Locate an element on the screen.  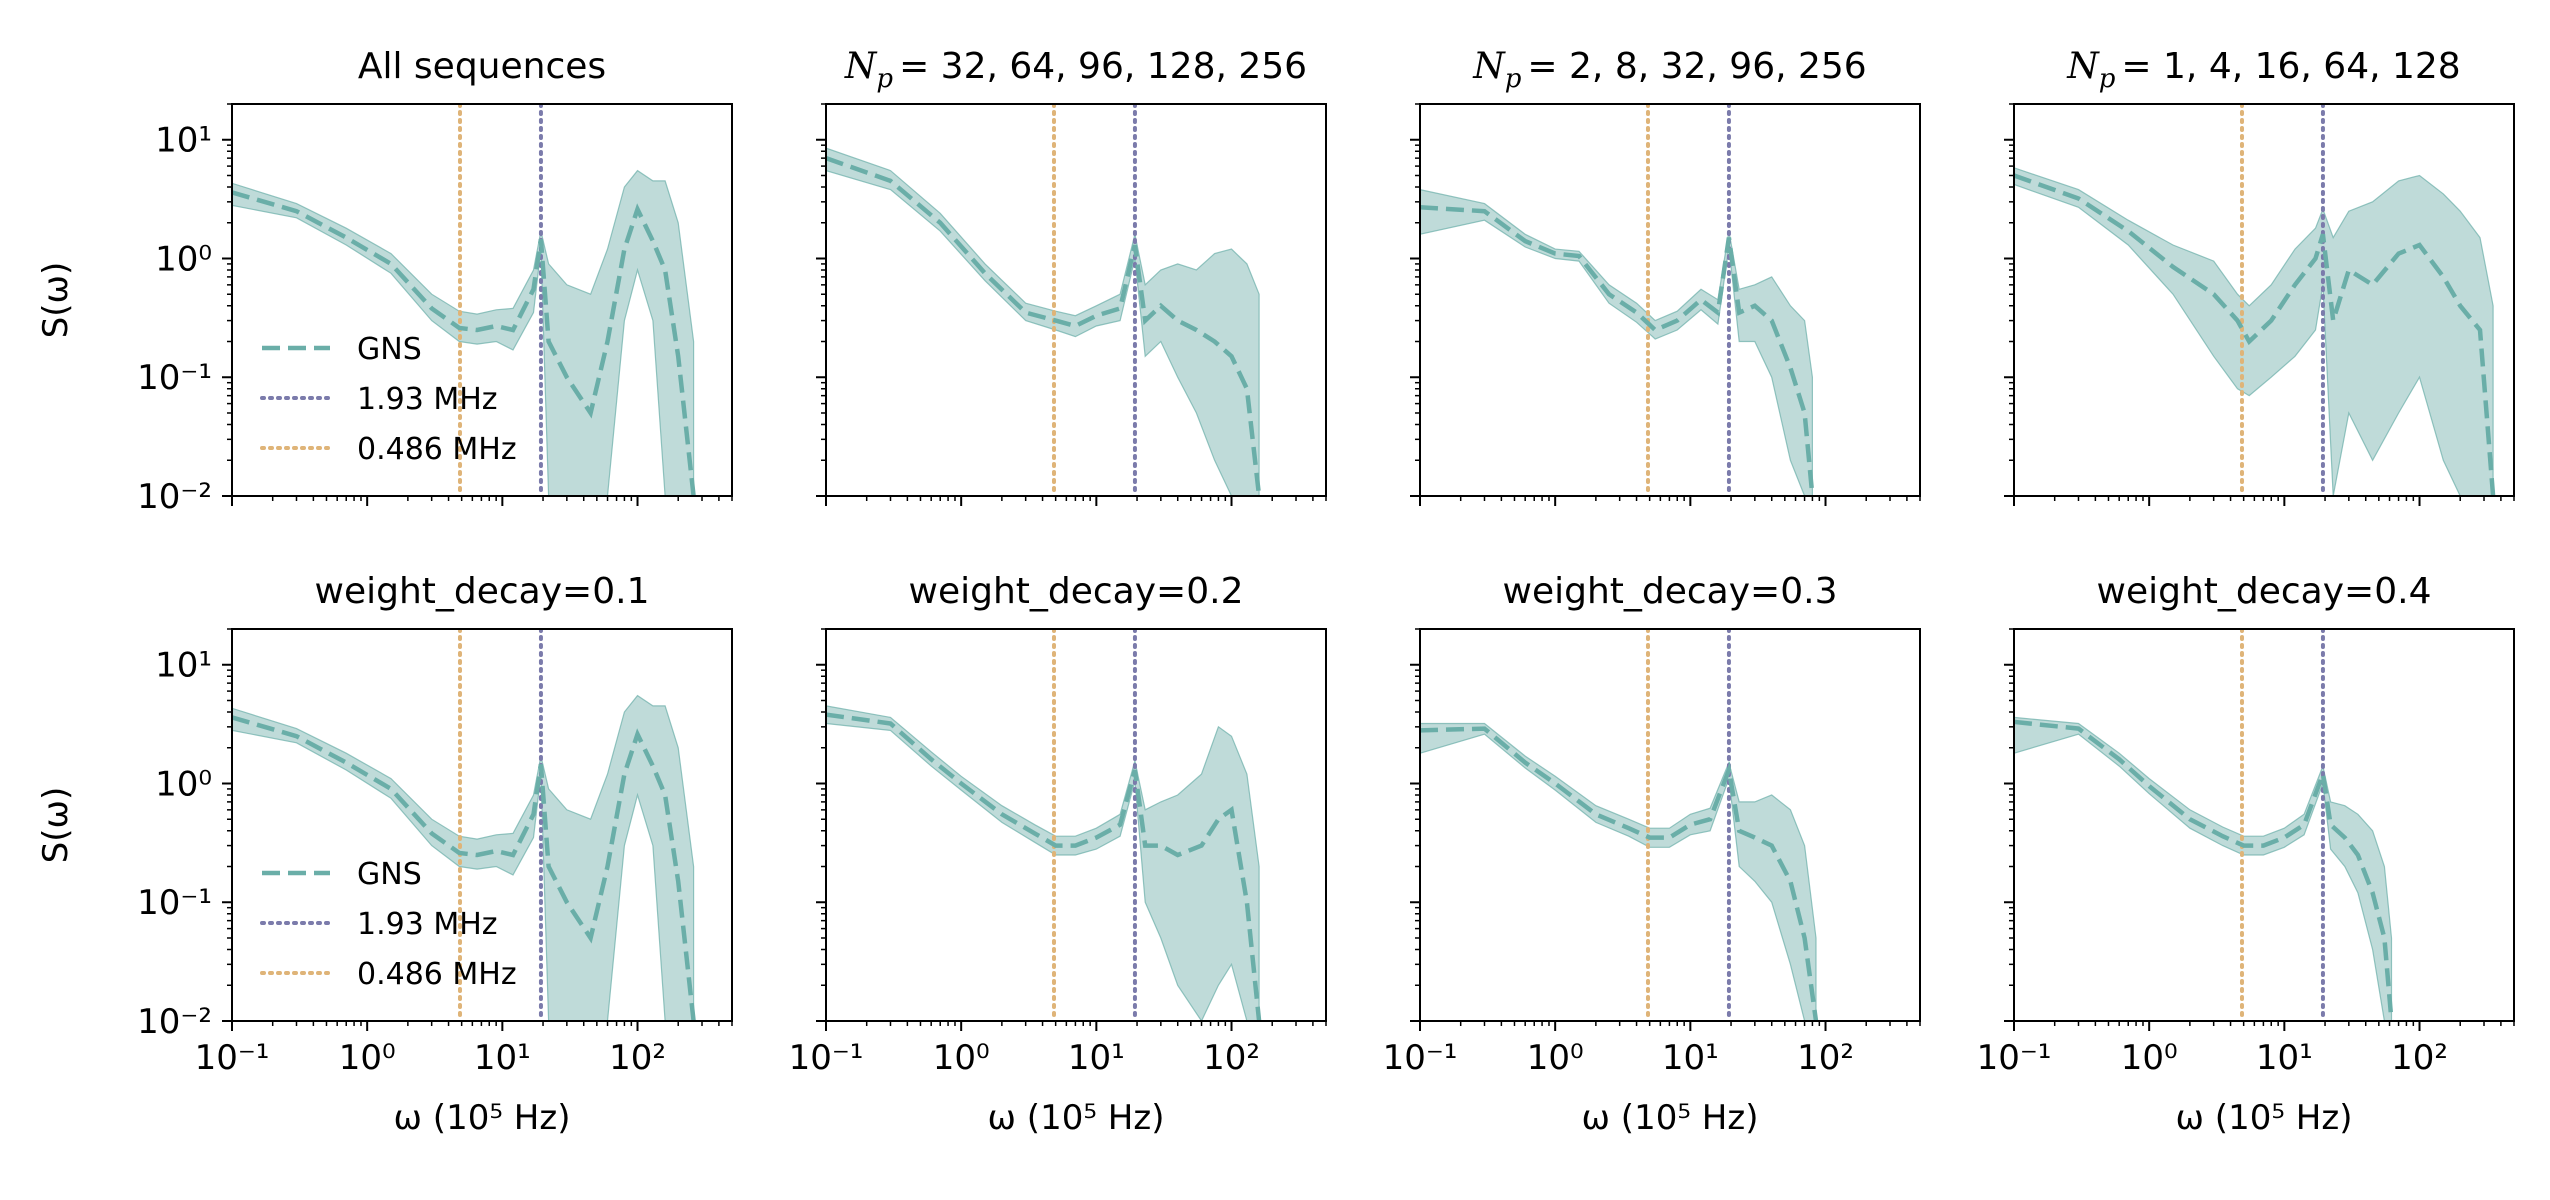
chart-panel-bottom-2: 10⁻¹ 10⁰ 10¹ 10² ω (10⁵ Hz) weight_decay=0.2 is located at coordinates (1058, 854).